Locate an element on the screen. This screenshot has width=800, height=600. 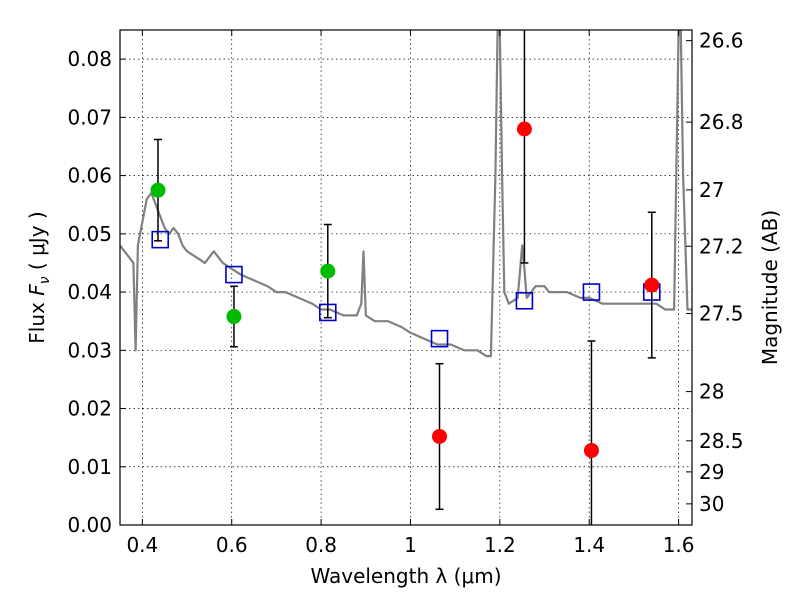
y-label-symbol: F is located at coordinates (37, 290).